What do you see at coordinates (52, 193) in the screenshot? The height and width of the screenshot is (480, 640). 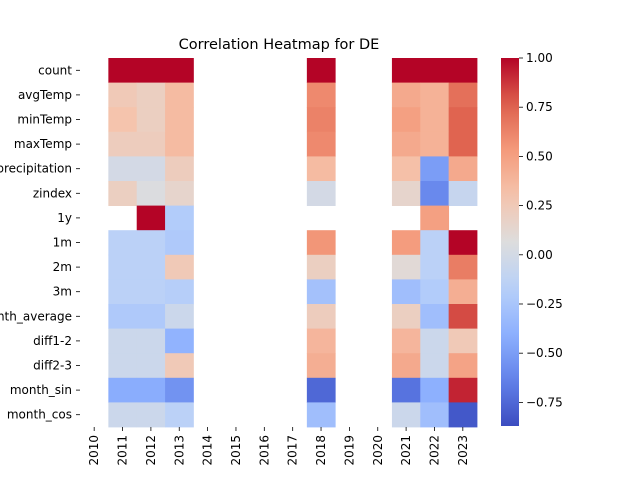 I see `y-tick-label: zindex` at bounding box center [52, 193].